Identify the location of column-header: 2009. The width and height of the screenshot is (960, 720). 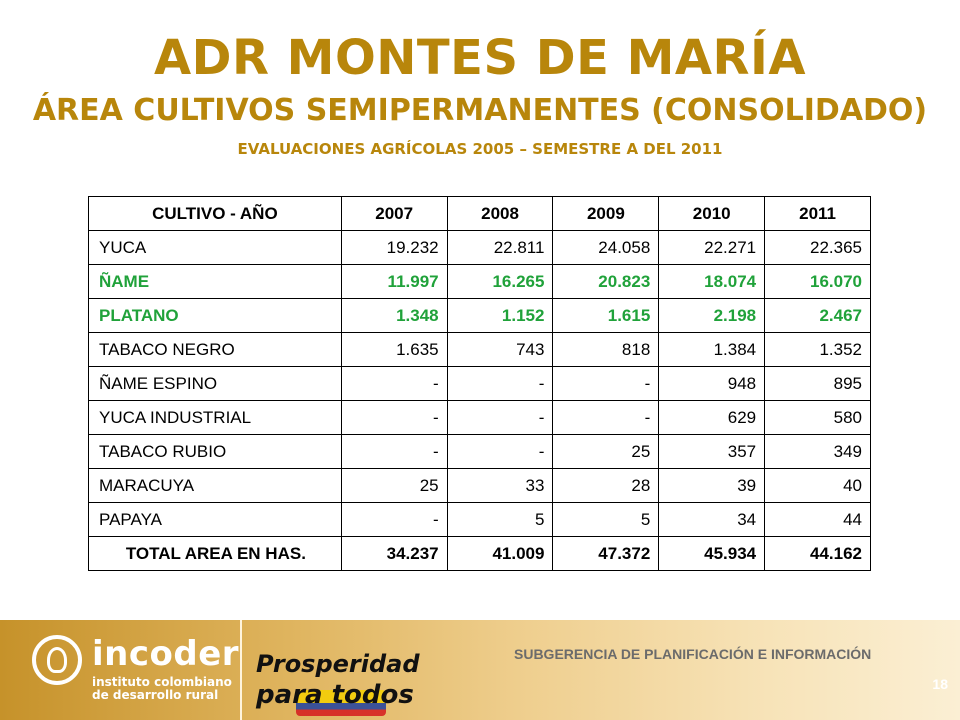
(606, 213).